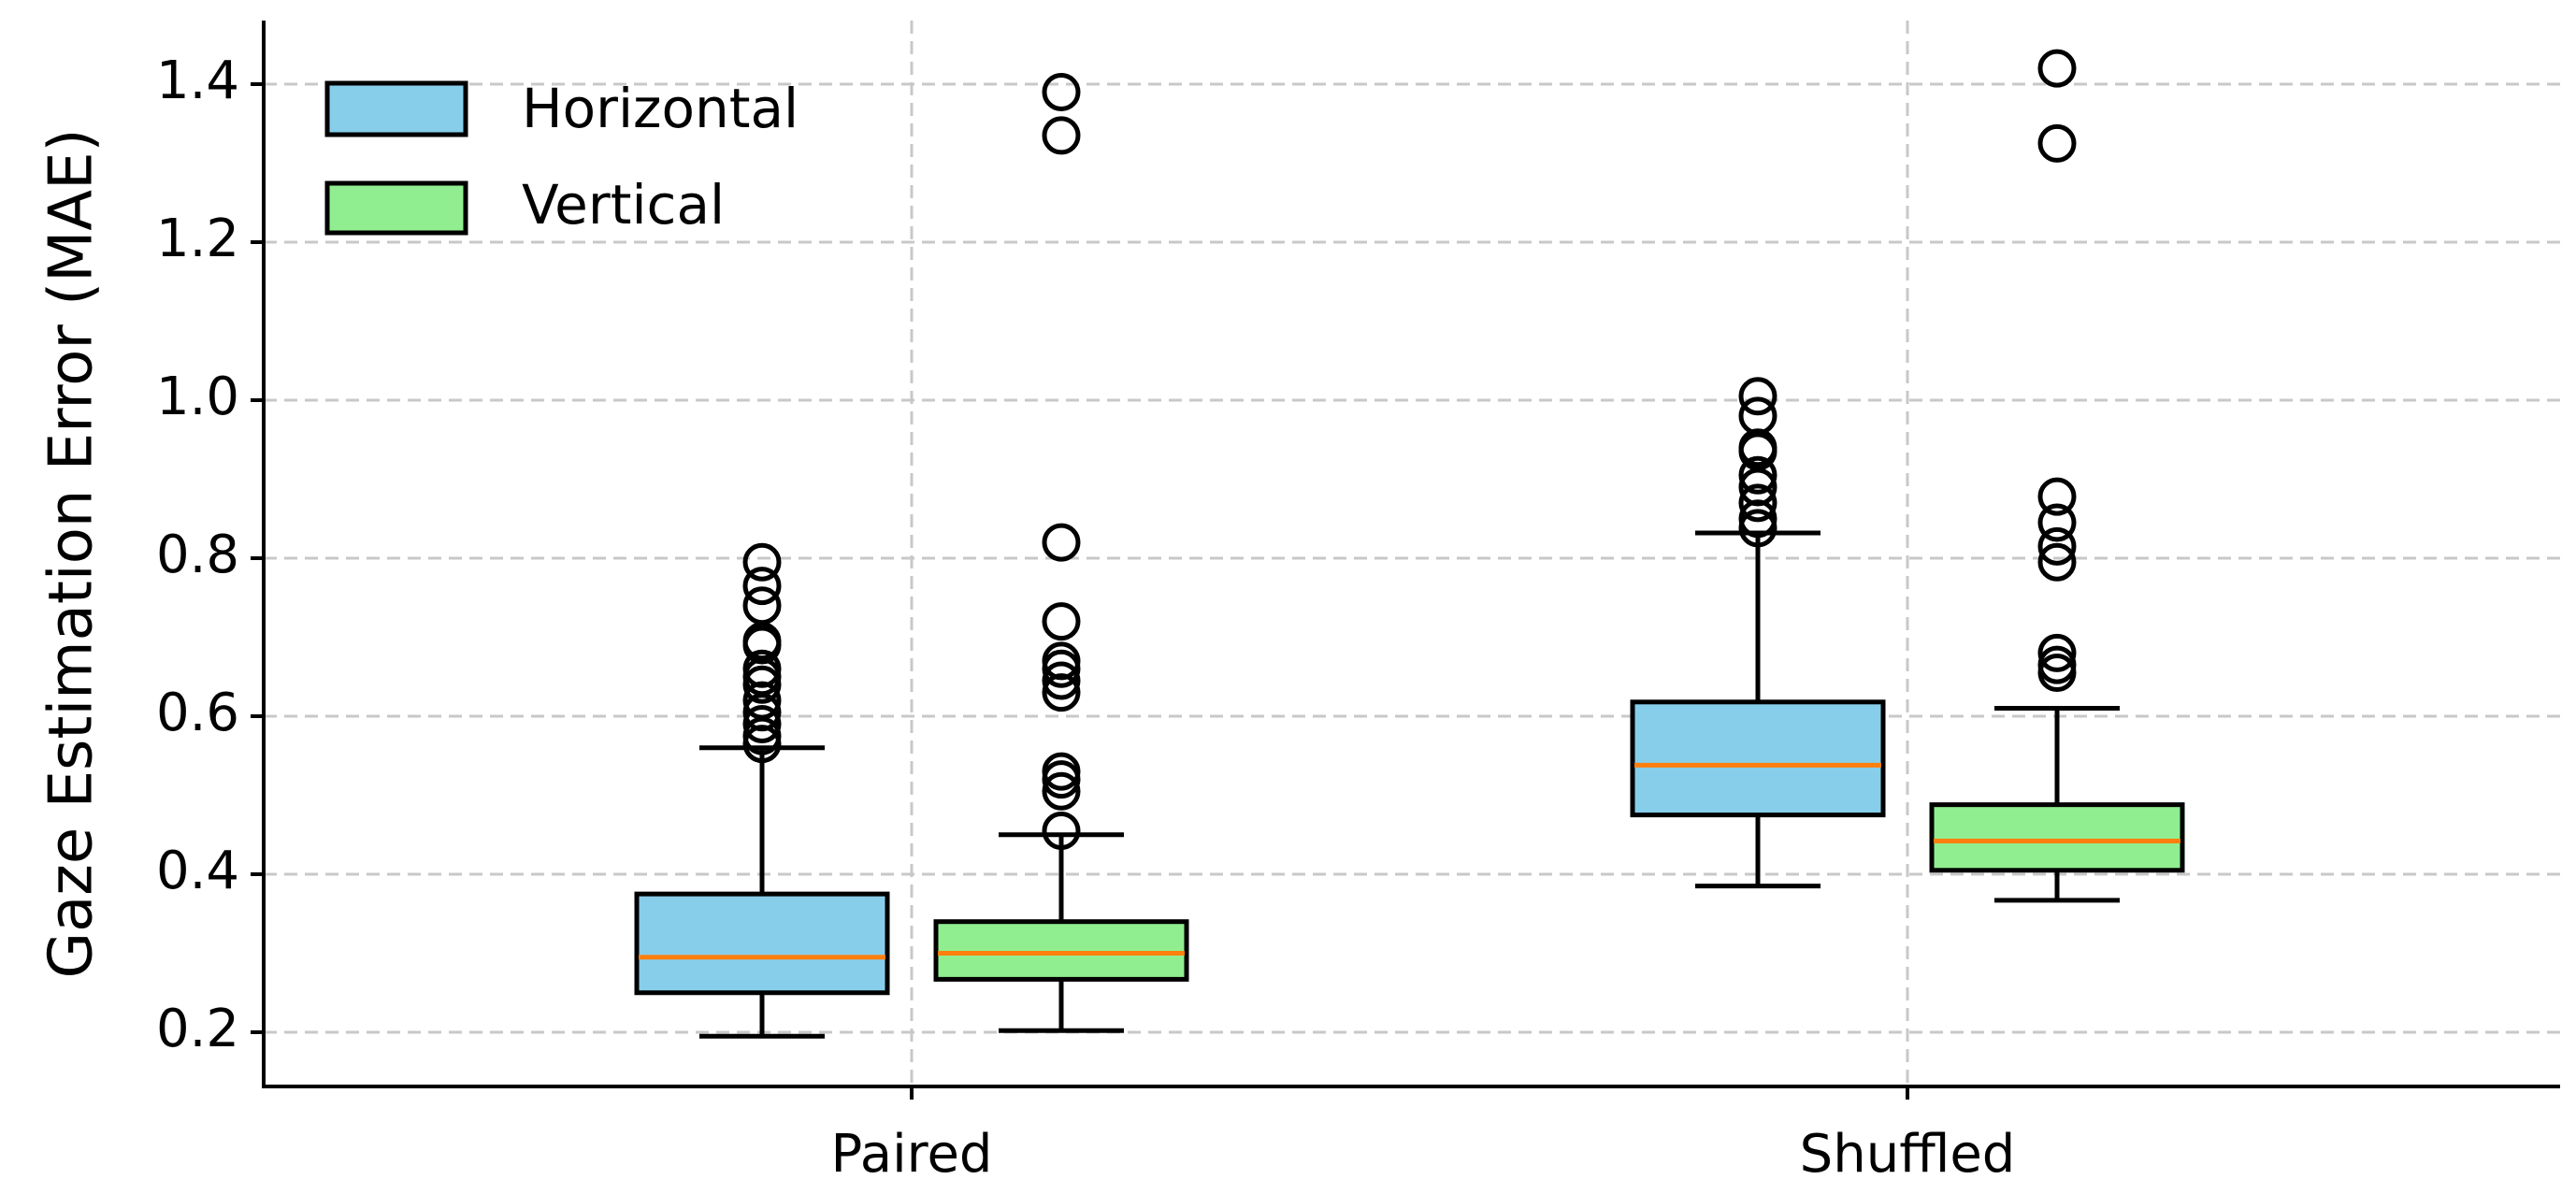  Describe the element at coordinates (762, 790) in the screenshot. I see `box-horizontal-paired` at that location.